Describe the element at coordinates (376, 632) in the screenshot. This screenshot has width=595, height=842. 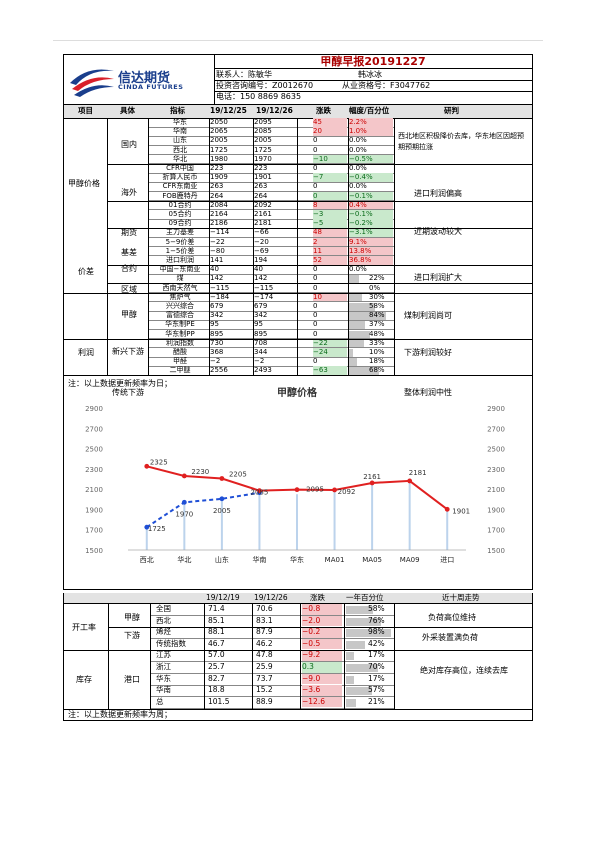
I see `weekly-cell-pct: 98%` at that location.